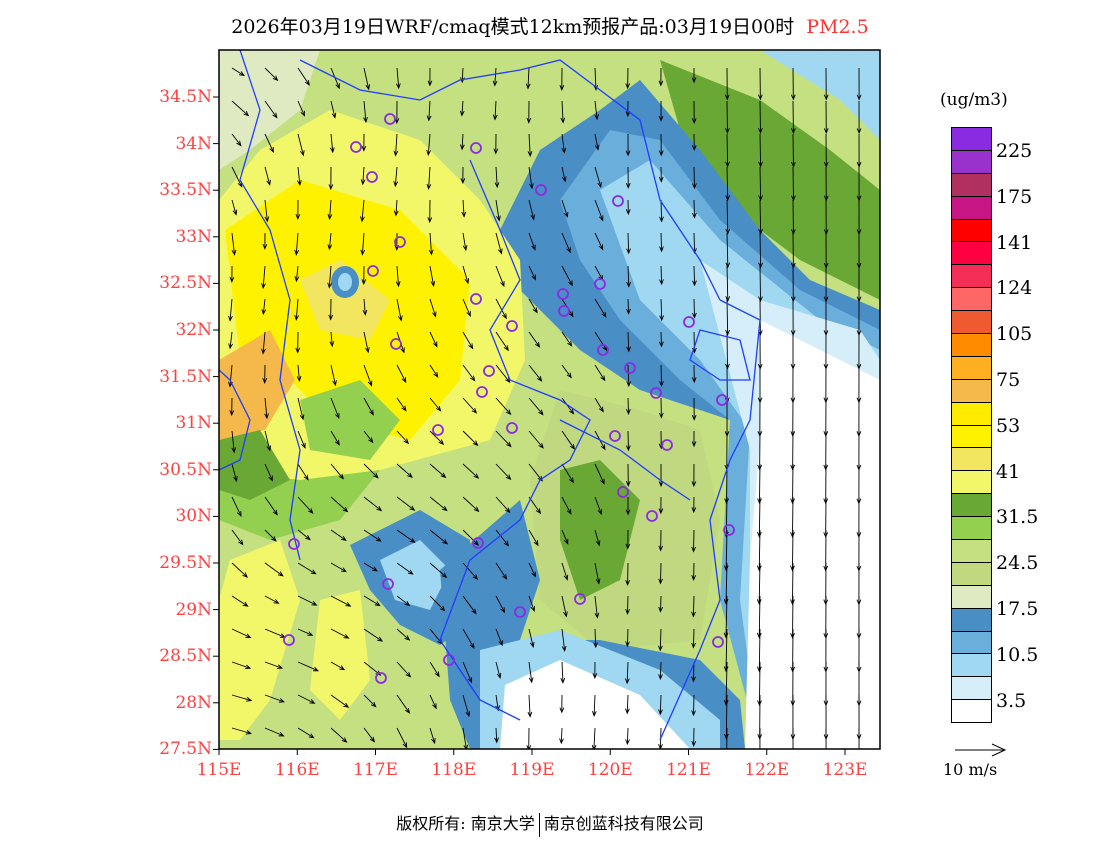  What do you see at coordinates (185, 656) in the screenshot?
I see `latitude-label: 28.5N` at bounding box center [185, 656].